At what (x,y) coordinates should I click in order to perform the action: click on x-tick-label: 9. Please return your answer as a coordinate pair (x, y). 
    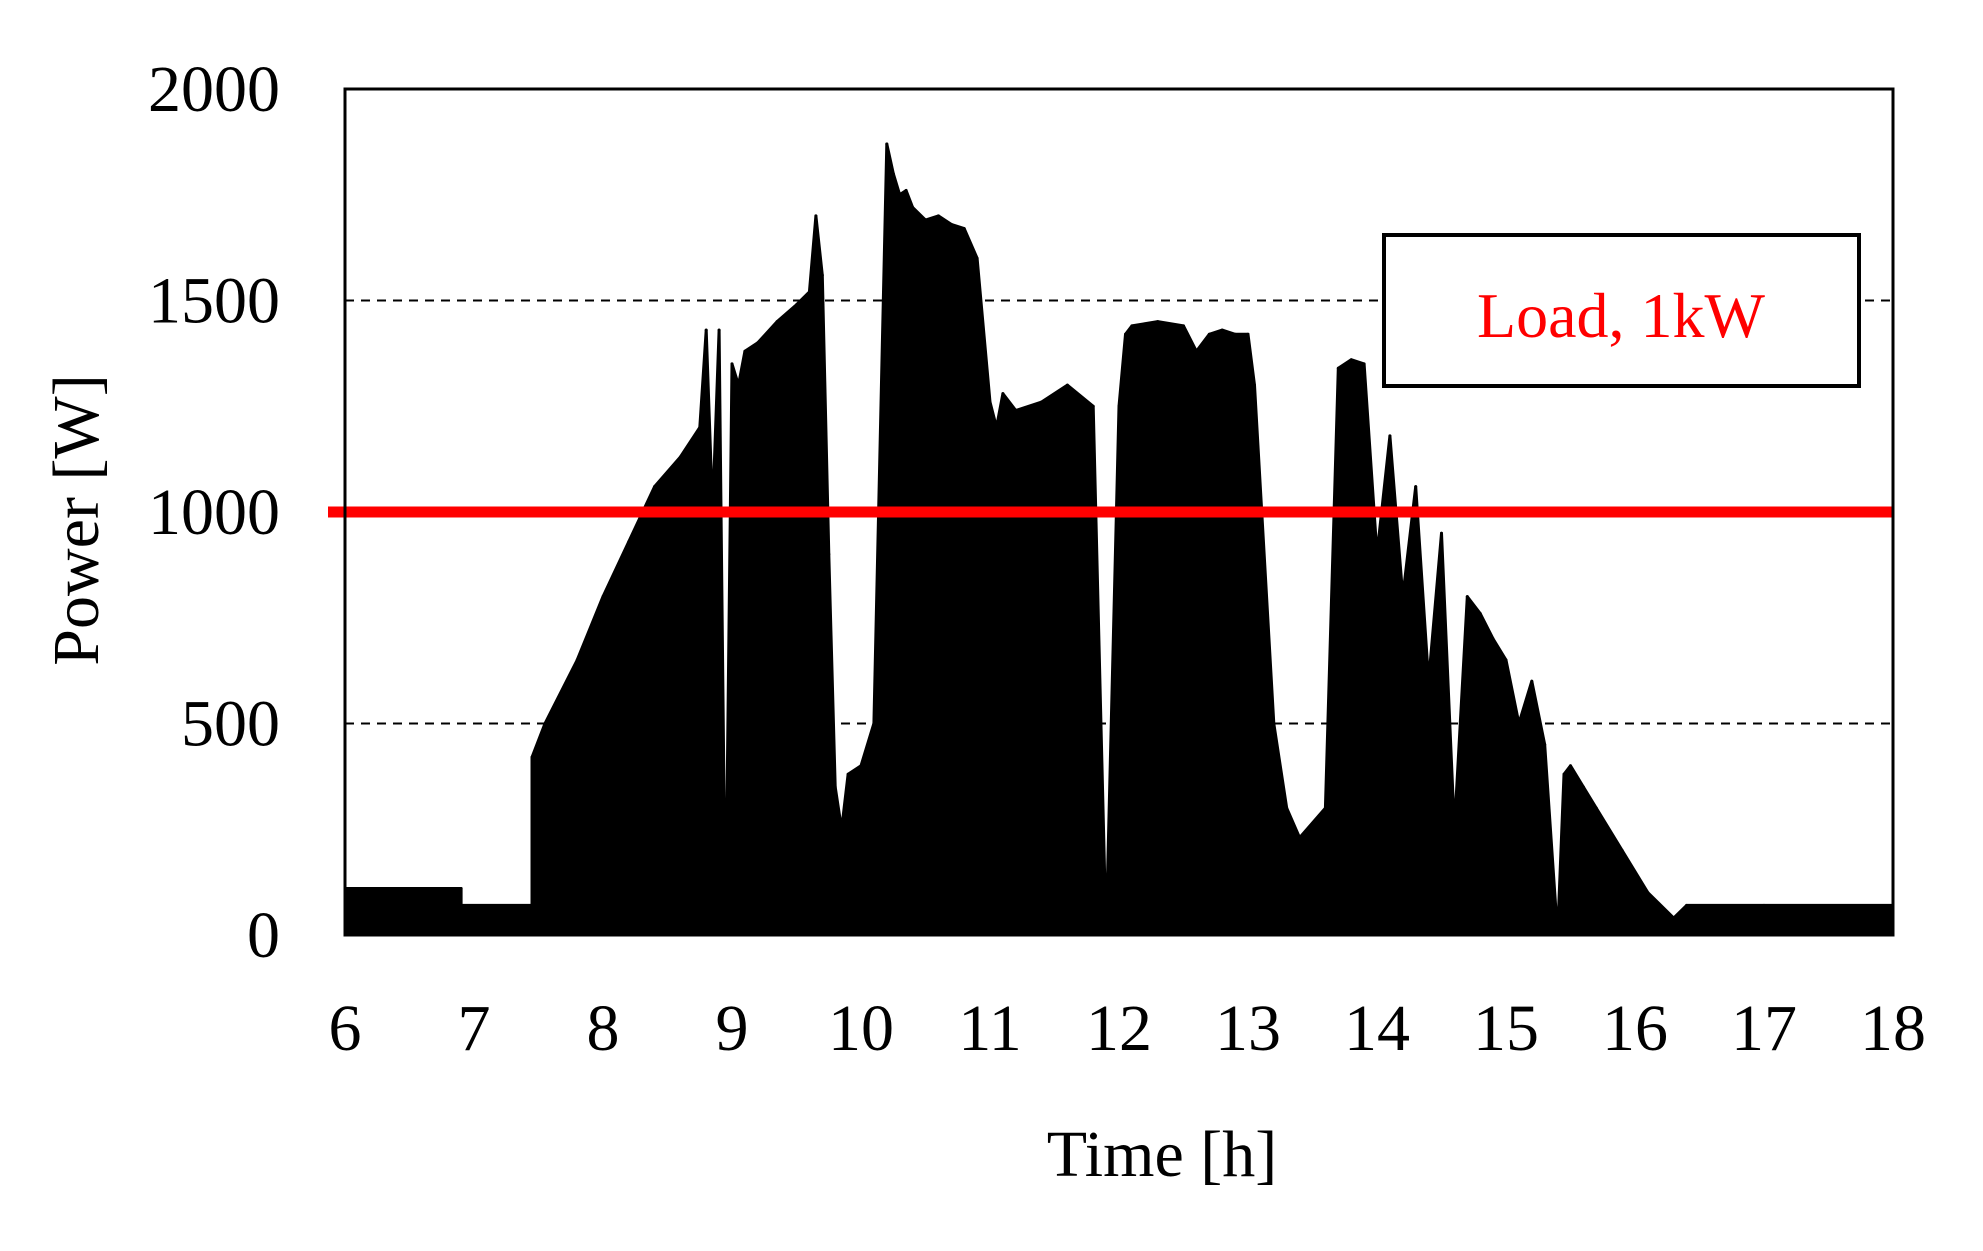
    Looking at the image, I should click on (732, 1028).